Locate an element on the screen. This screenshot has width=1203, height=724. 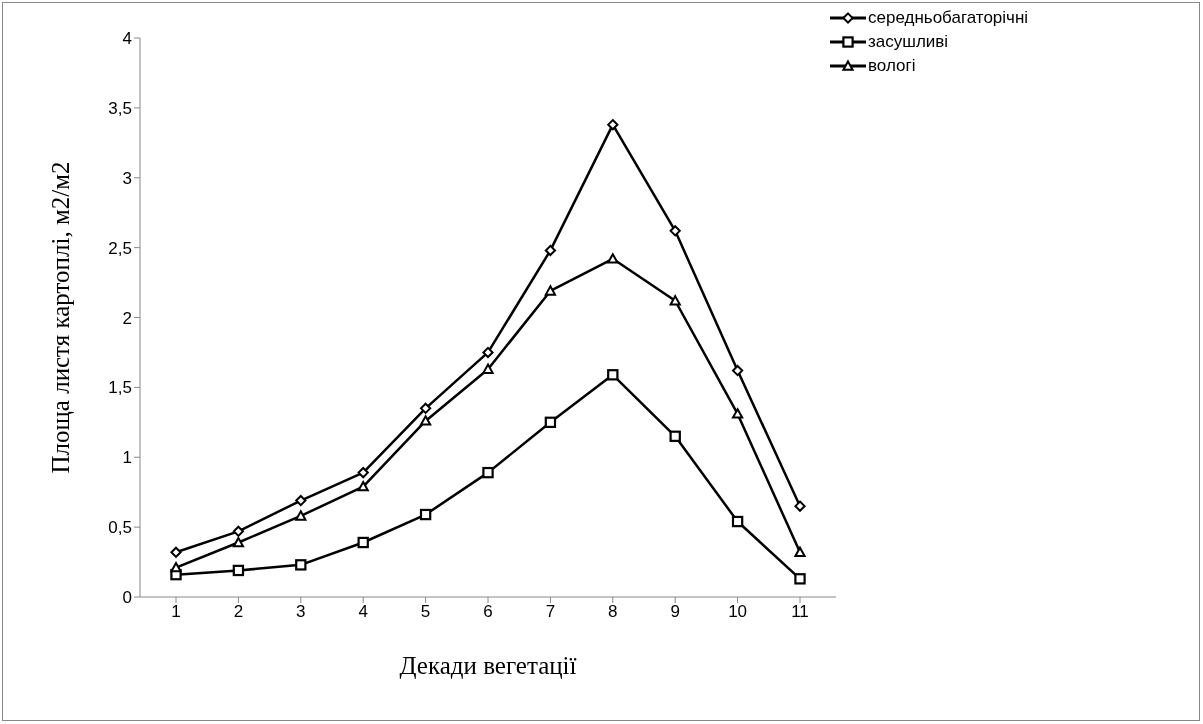
y-tick-label: 3 is located at coordinates (127, 178).